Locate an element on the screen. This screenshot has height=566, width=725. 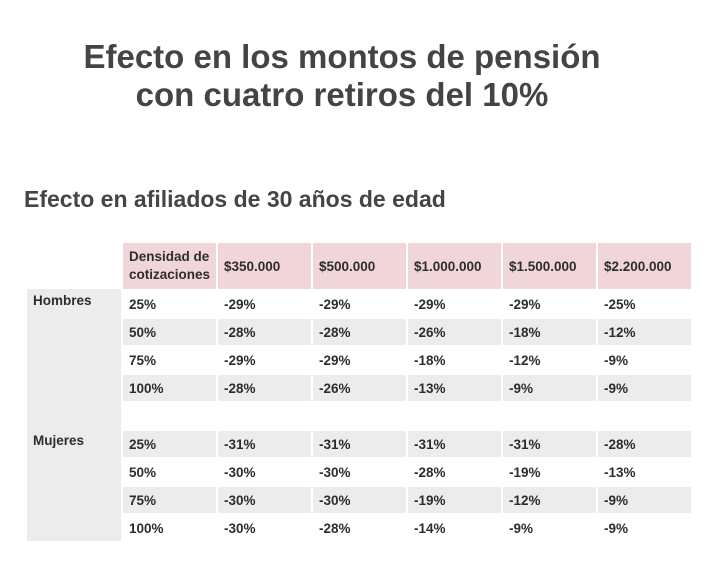
table-row: 75% -30% -30% -19% -12% -9% is located at coordinates (359, 499).